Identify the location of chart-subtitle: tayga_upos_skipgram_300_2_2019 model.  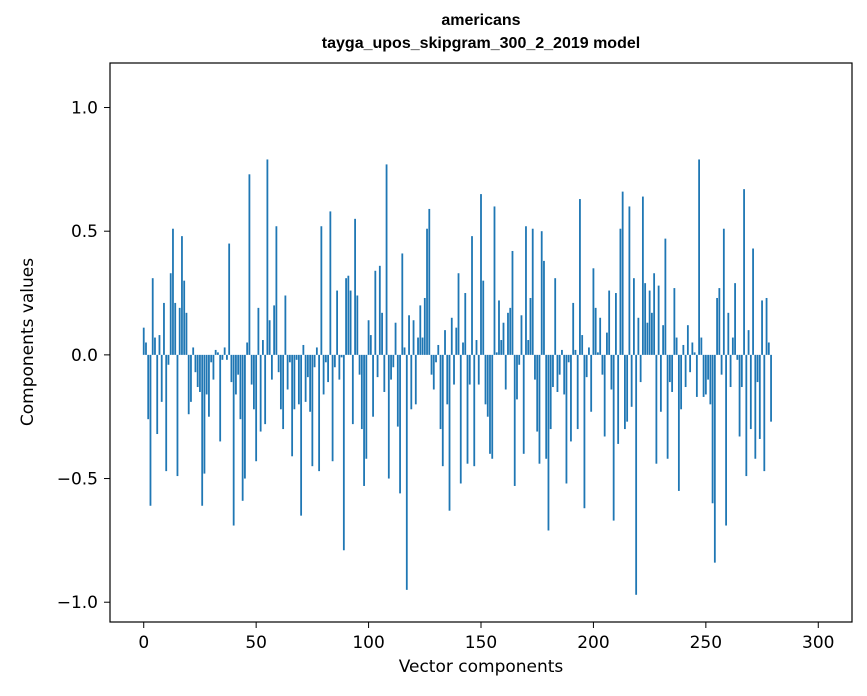
(481, 43).